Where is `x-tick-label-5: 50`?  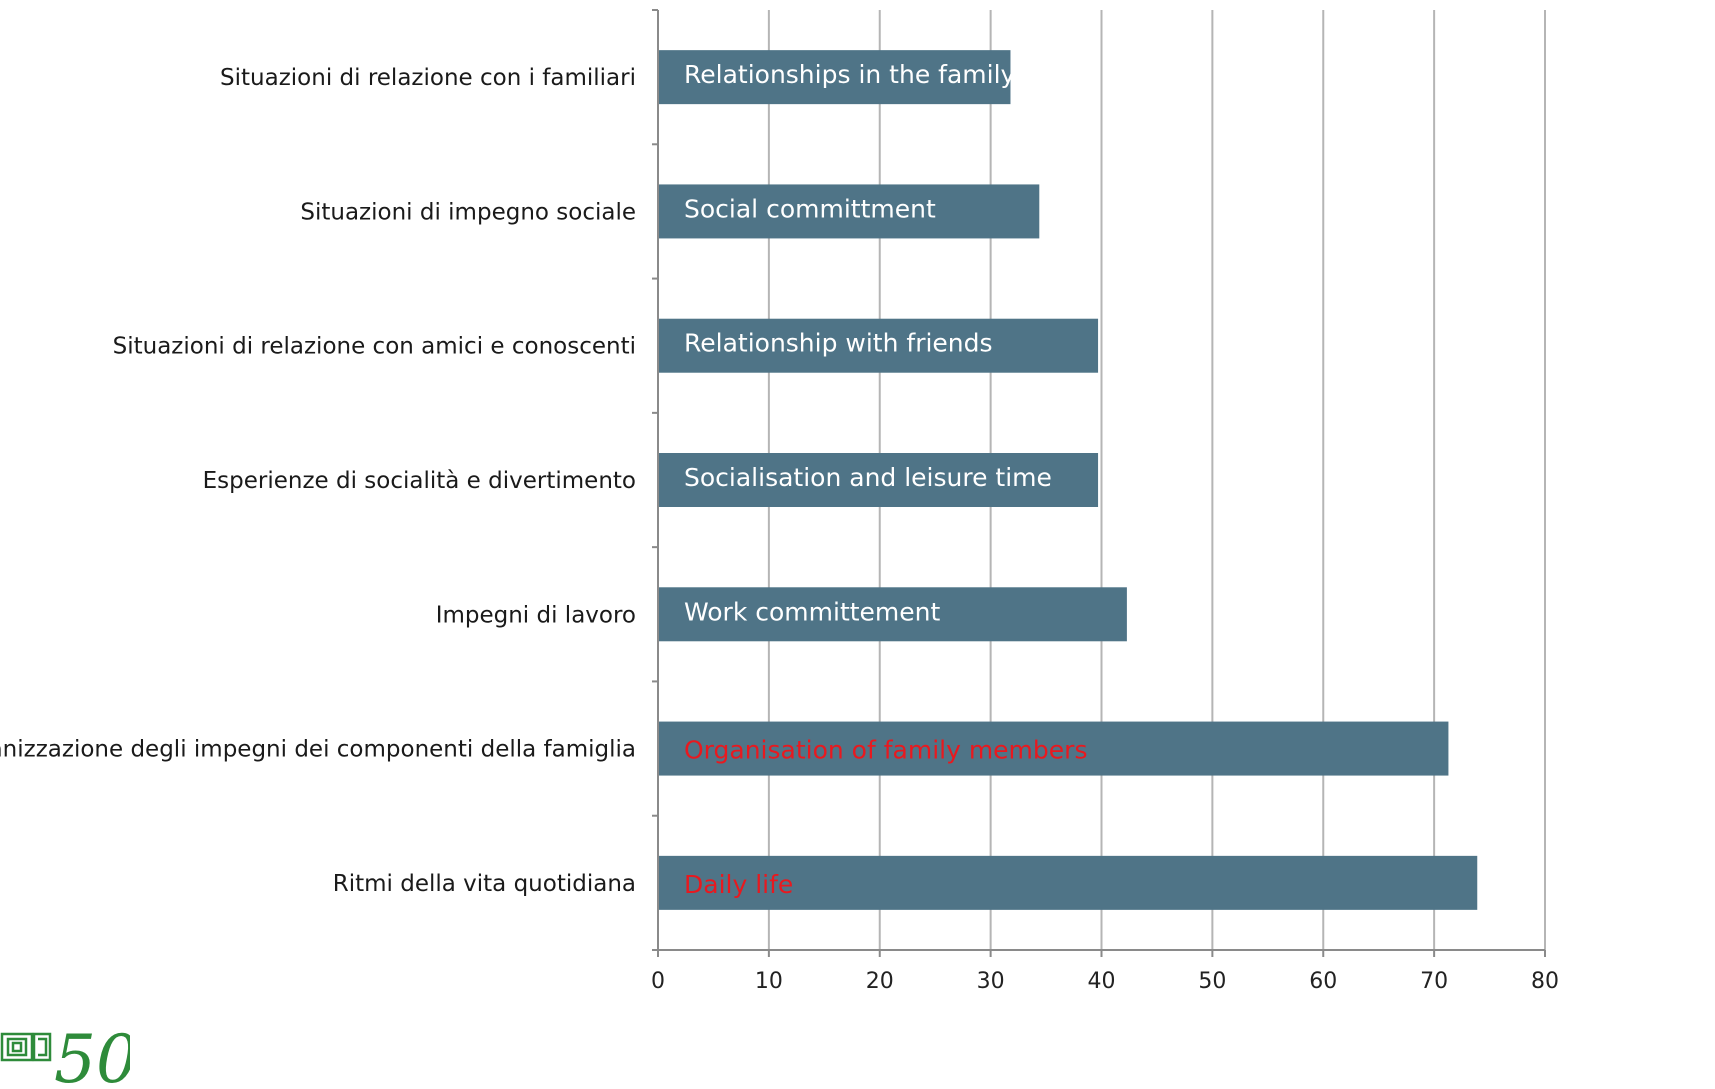
x-tick-label-5: 50 is located at coordinates (1212, 981).